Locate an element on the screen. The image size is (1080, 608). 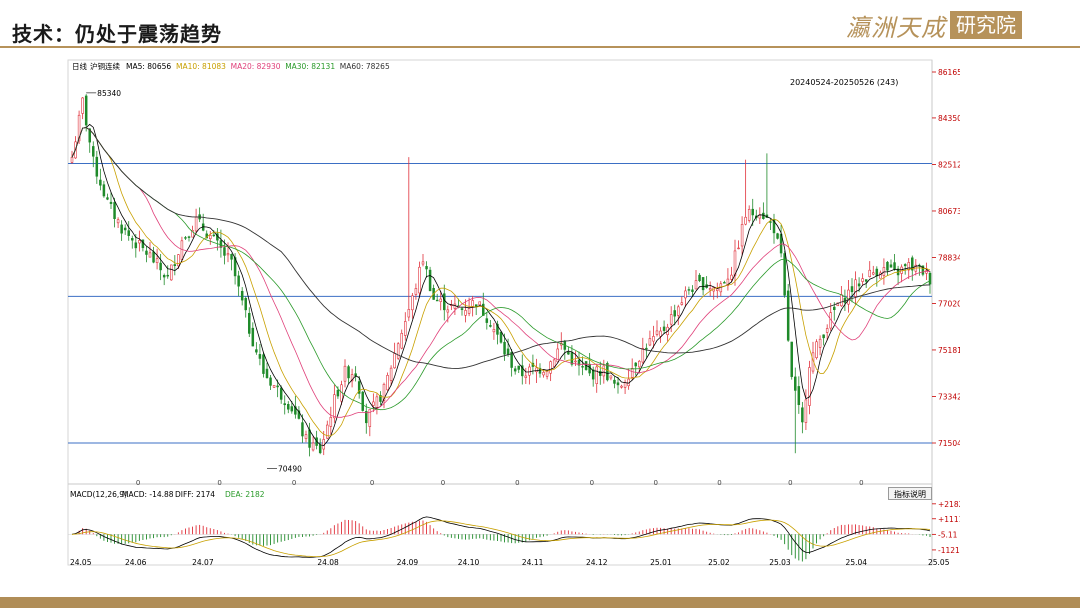
price-tick-label: 73342 is located at coordinates (949, 396).